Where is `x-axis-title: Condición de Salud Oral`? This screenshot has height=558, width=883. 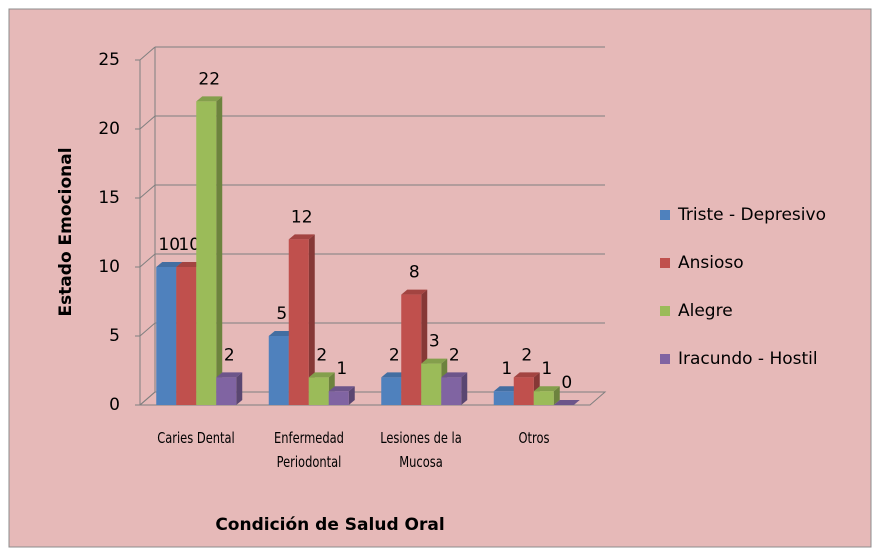 x-axis-title: Condición de Salud Oral is located at coordinates (329, 525).